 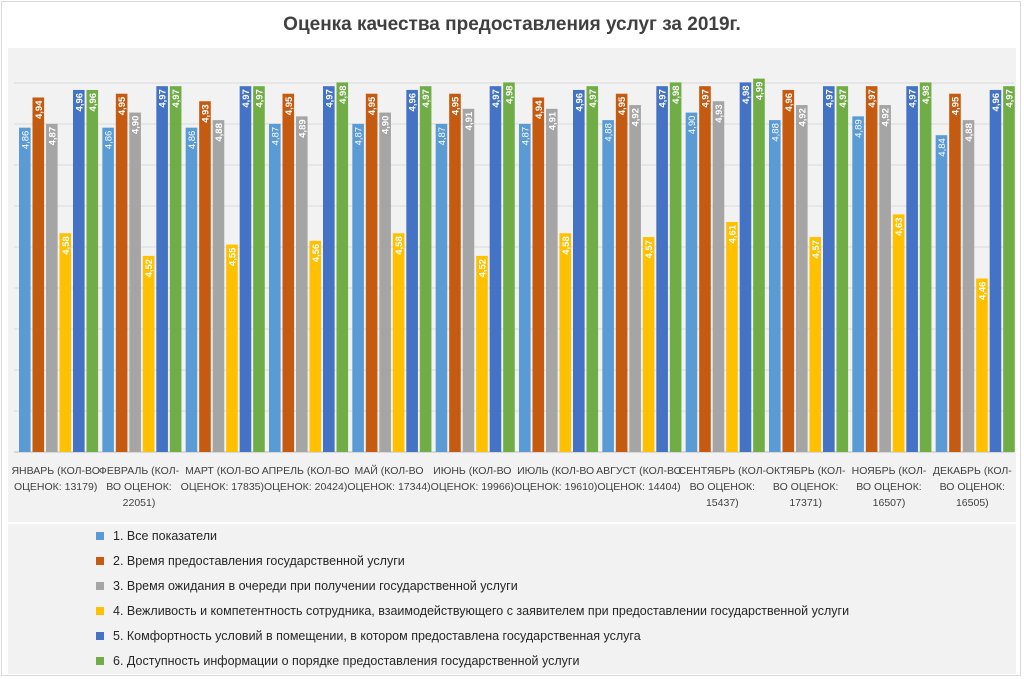 I want to click on x-tick-label: МАЙ (КОЛ-ВО, so click(x=389, y=470).